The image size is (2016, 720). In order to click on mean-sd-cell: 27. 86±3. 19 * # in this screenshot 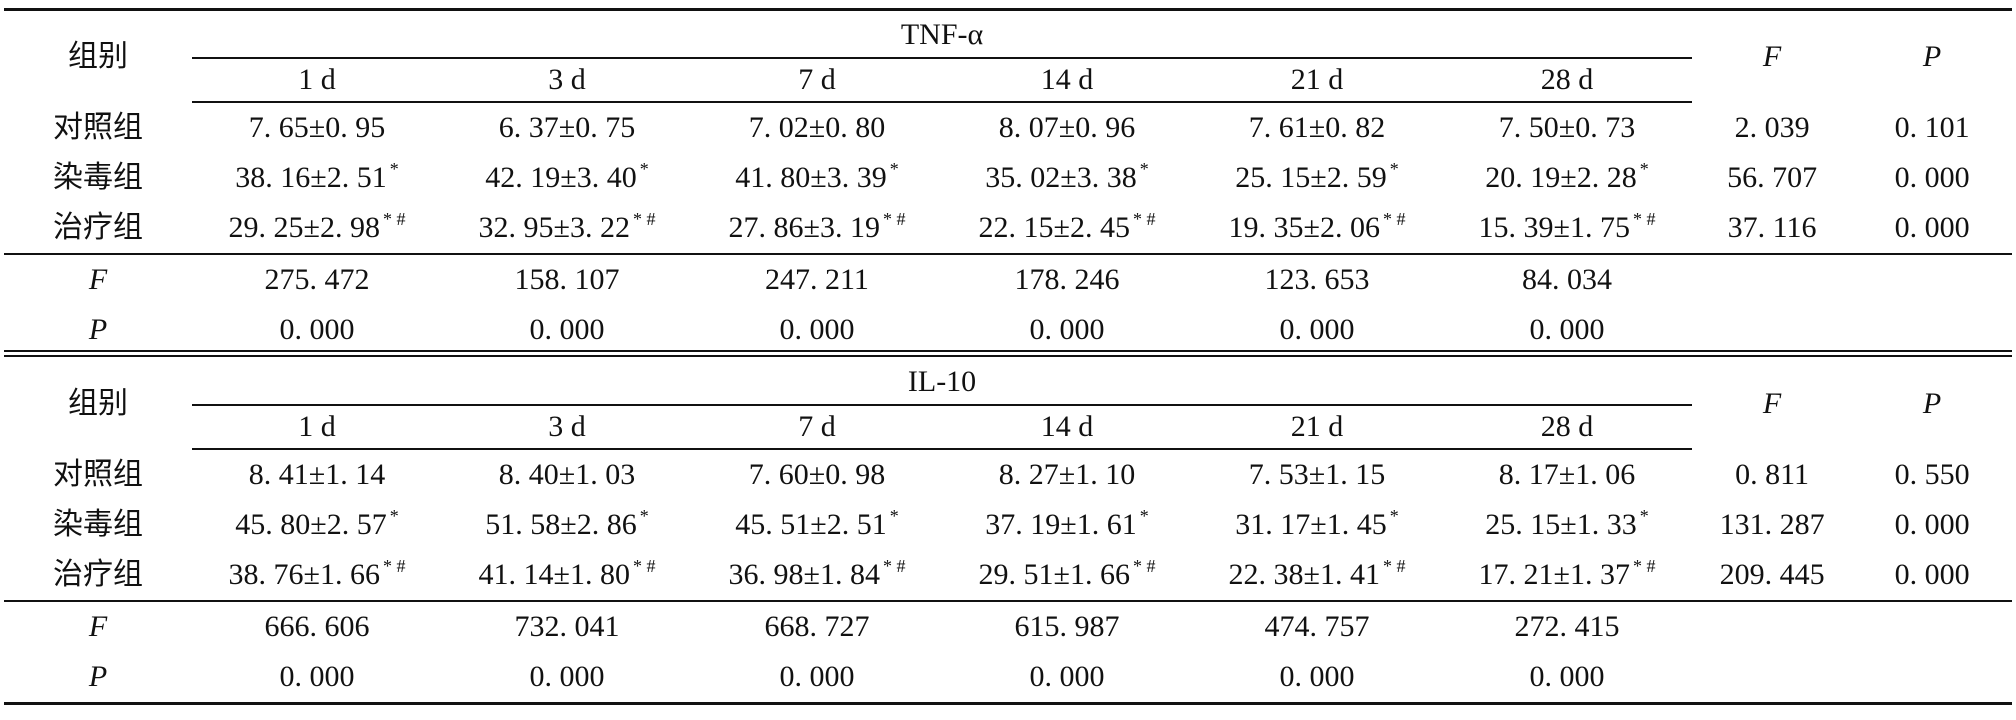, I will do `click(817, 228)`.